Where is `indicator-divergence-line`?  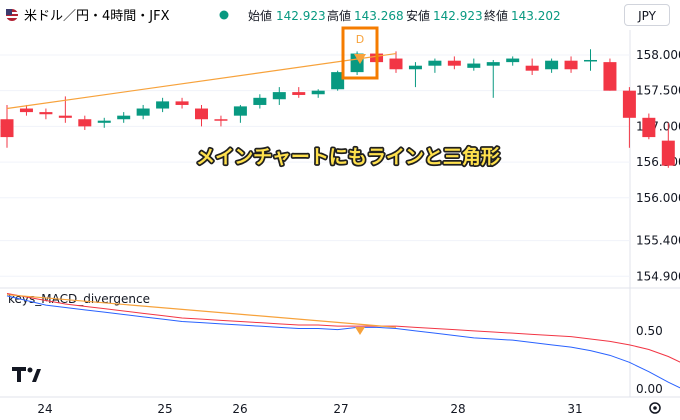 indicator-divergence-line is located at coordinates (201, 311).